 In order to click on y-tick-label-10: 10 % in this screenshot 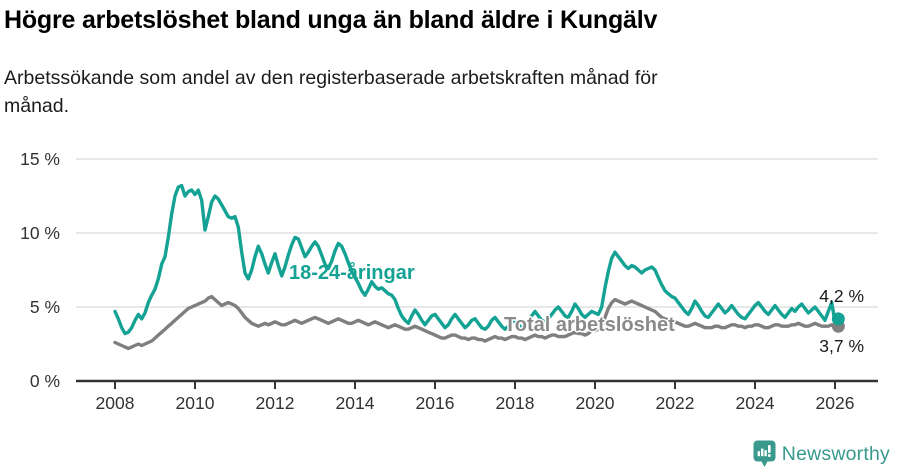, I will do `click(40, 233)`.